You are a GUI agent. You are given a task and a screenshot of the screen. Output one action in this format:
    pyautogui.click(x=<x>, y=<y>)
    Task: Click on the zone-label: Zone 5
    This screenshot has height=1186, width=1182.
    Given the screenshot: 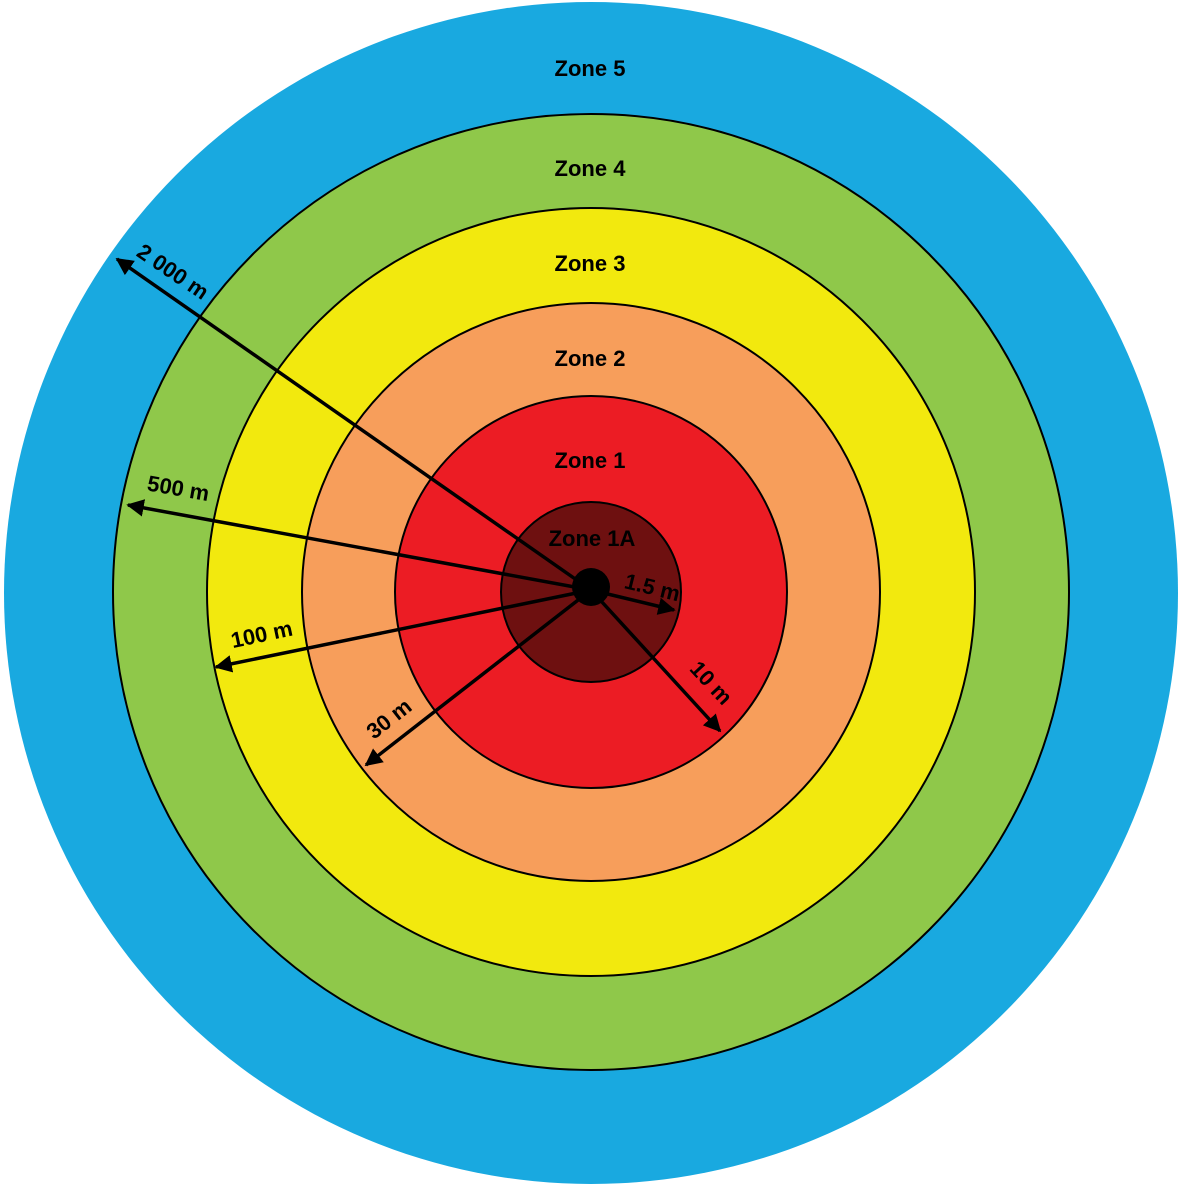 What is the action you would take?
    pyautogui.click(x=590, y=68)
    